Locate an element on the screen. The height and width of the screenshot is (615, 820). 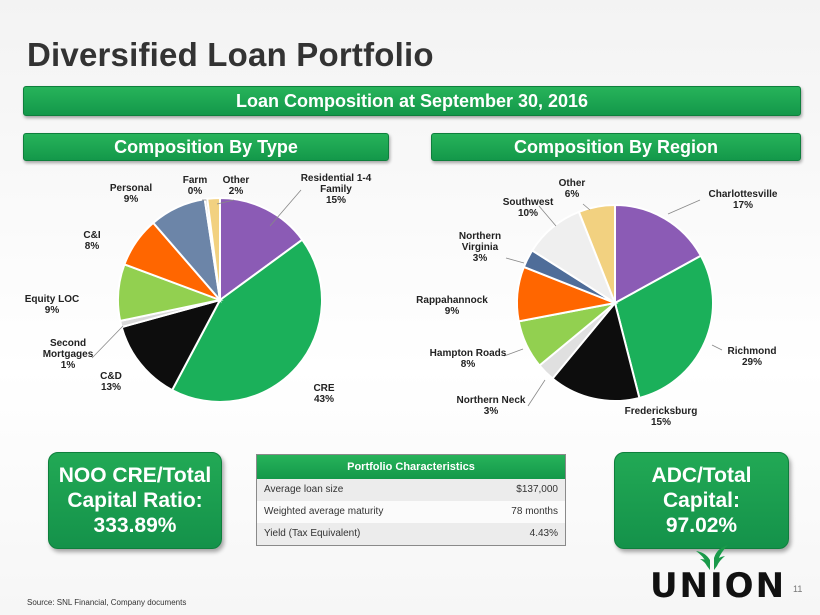
page-title: Diversified Loan Portfolio is located at coordinates (230, 54).